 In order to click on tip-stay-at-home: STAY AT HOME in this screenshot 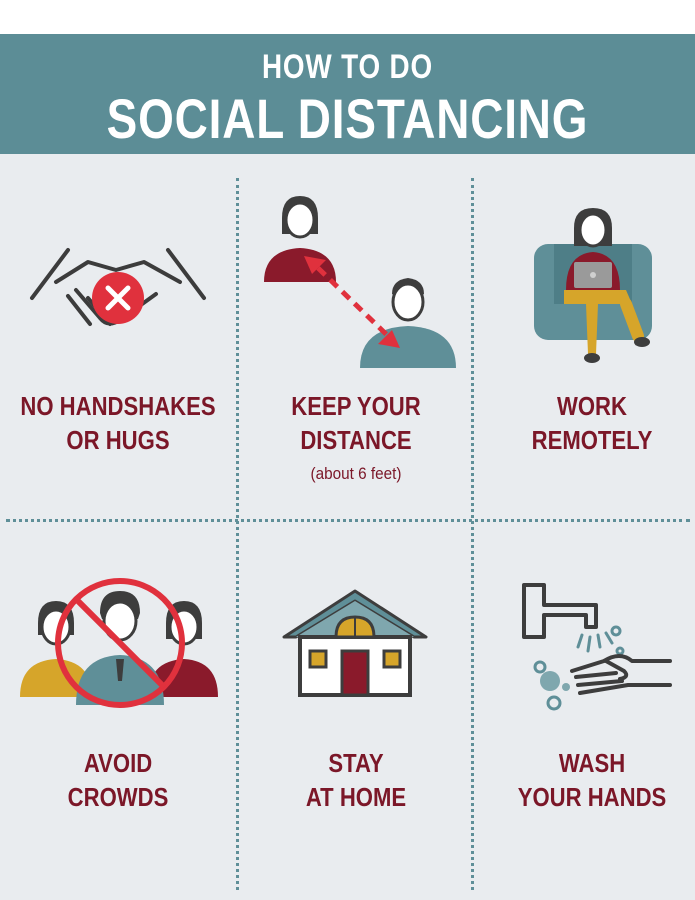, I will do `click(356, 705)`.